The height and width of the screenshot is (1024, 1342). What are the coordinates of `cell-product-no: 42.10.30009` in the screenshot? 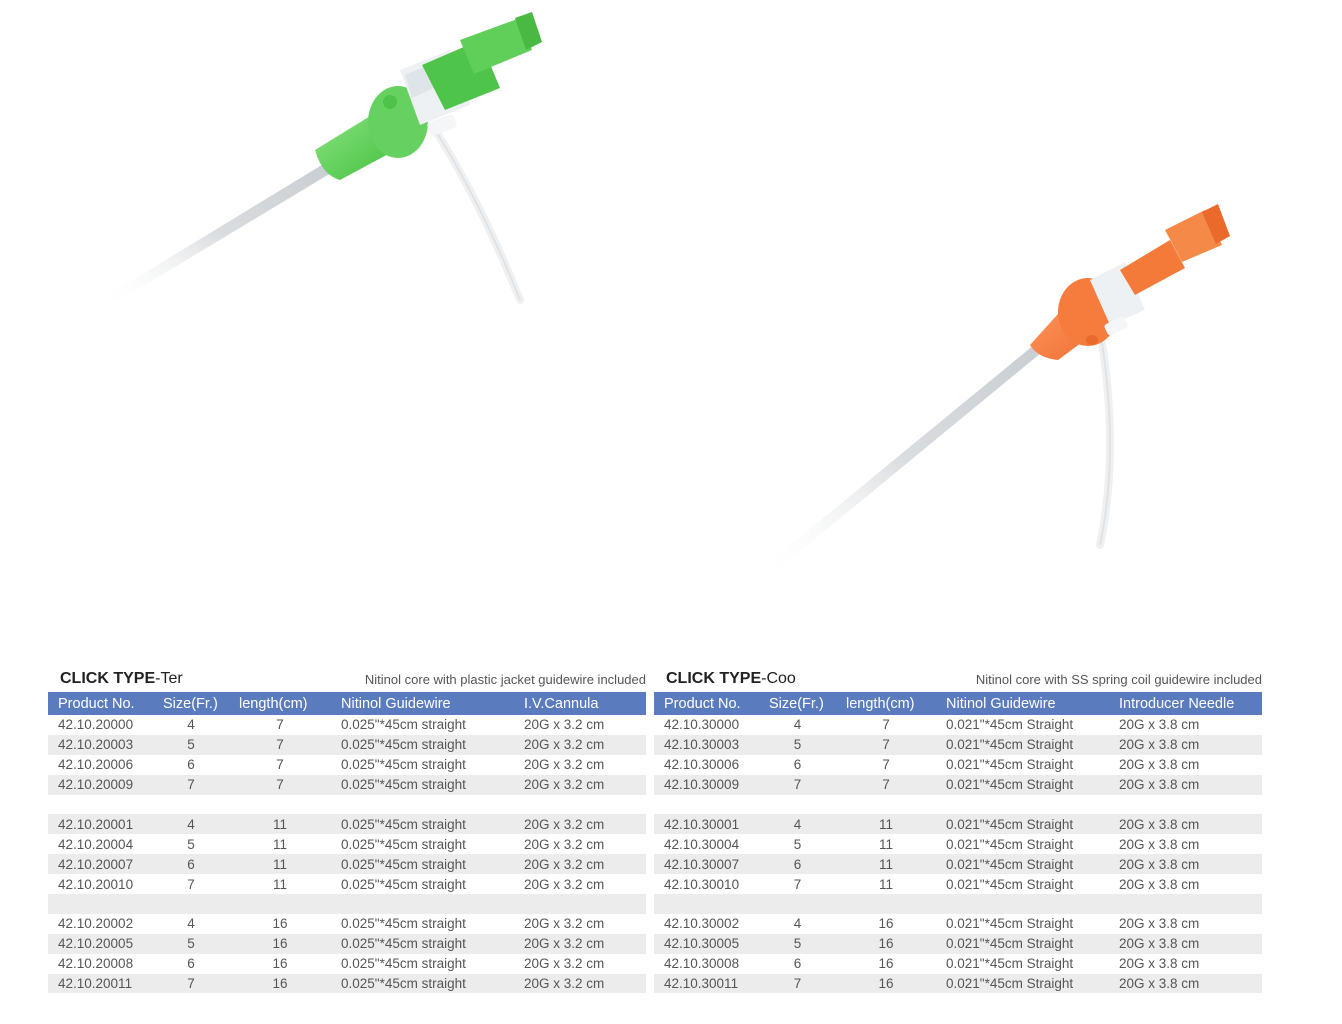 It's located at (706, 784).